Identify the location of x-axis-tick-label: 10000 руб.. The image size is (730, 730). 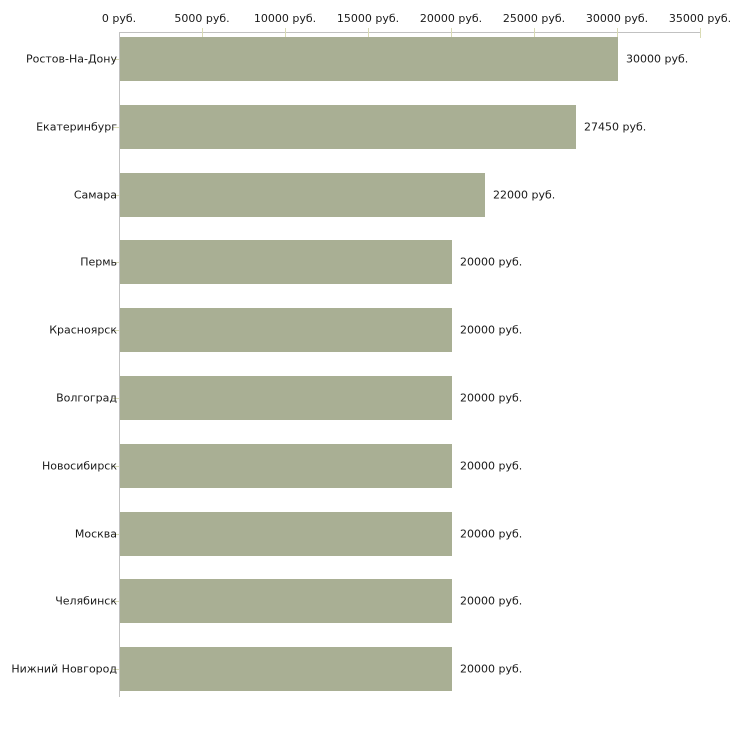
(285, 18).